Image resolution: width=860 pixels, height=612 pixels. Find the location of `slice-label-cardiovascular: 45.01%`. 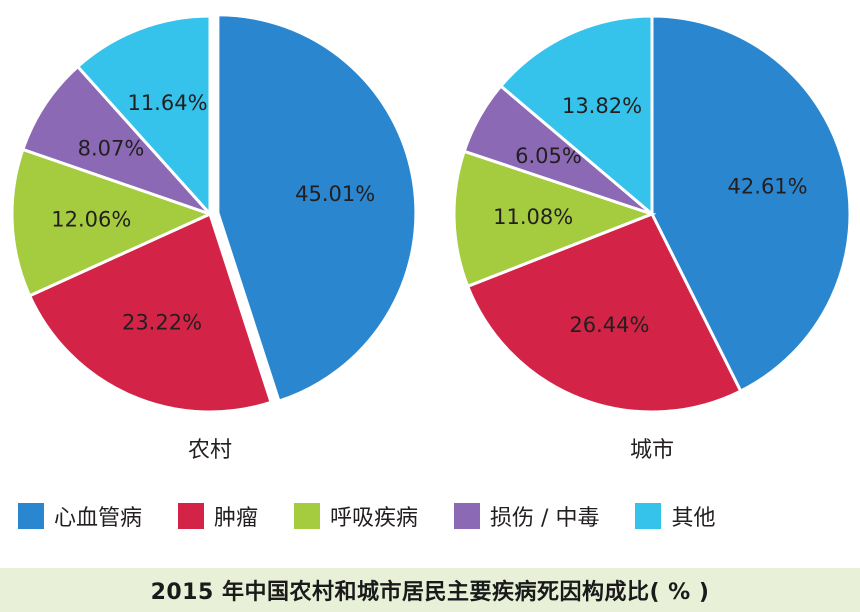

slice-label-cardiovascular: 45.01% is located at coordinates (335, 194).